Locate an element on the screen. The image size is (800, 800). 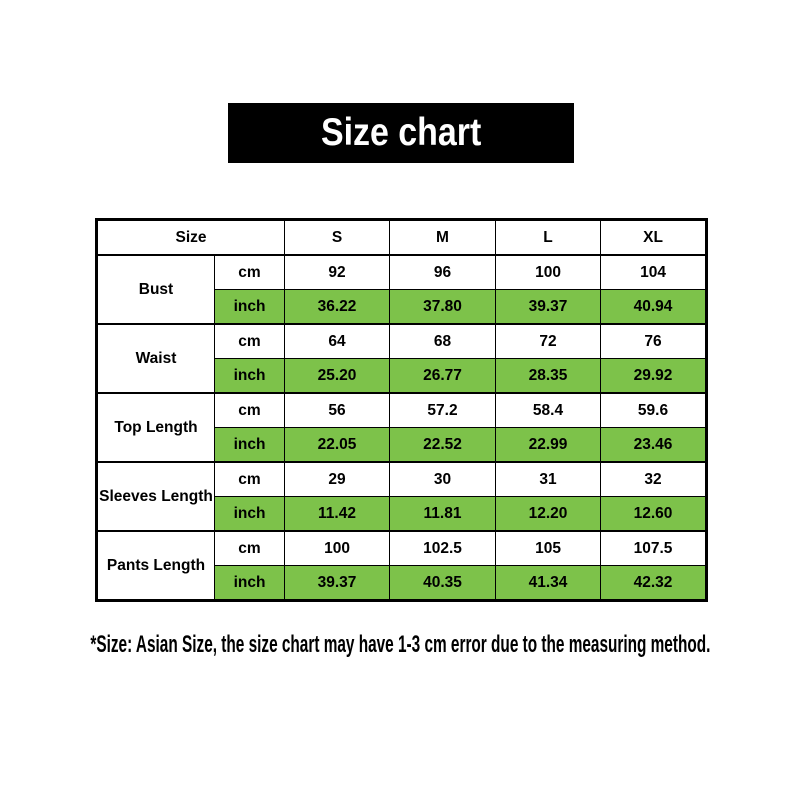
row-bust-inch: inch 36.22 37.80 39.37 40.94 is located at coordinates (402, 307).